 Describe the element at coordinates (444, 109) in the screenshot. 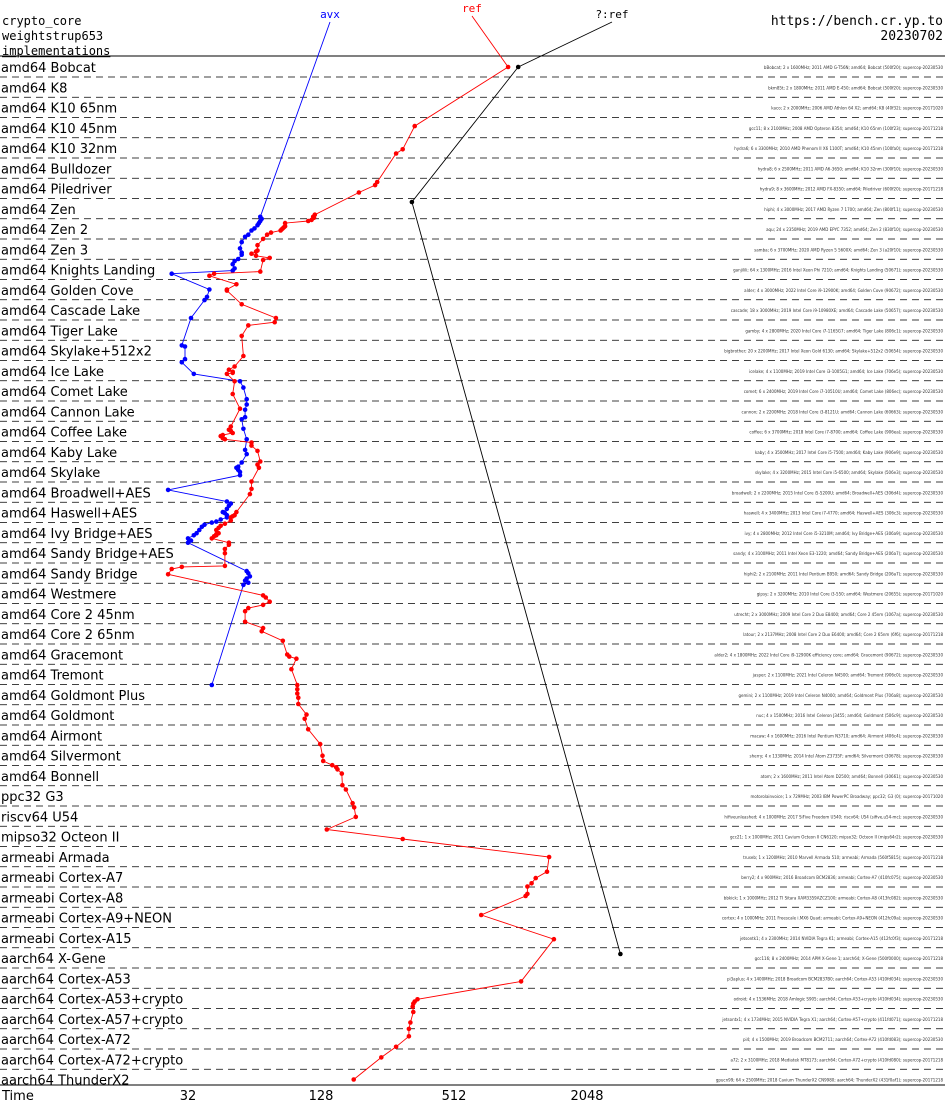

I see `series-labels: avx ref ?:ref` at that location.